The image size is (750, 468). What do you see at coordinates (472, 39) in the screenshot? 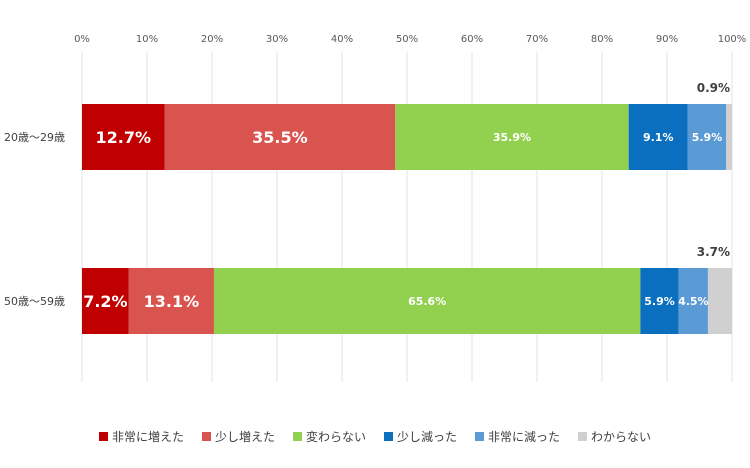
I see `x-tick-label: 60%` at bounding box center [472, 39].